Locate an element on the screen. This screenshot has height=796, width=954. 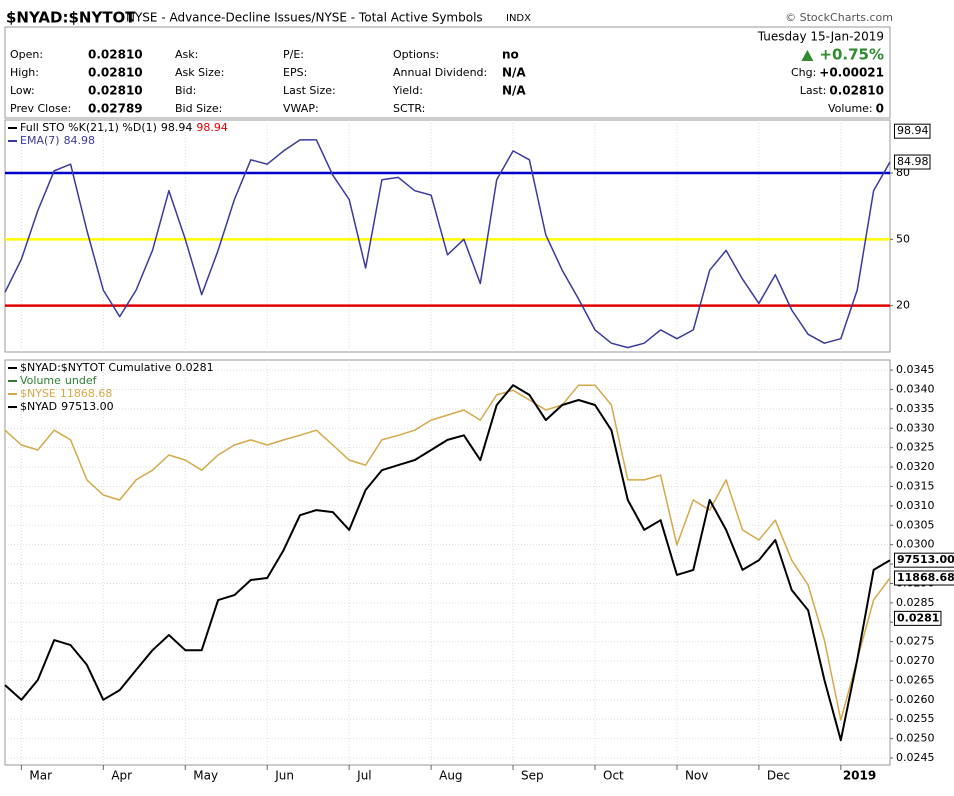
x-tick-label: Dec is located at coordinates (778, 776).